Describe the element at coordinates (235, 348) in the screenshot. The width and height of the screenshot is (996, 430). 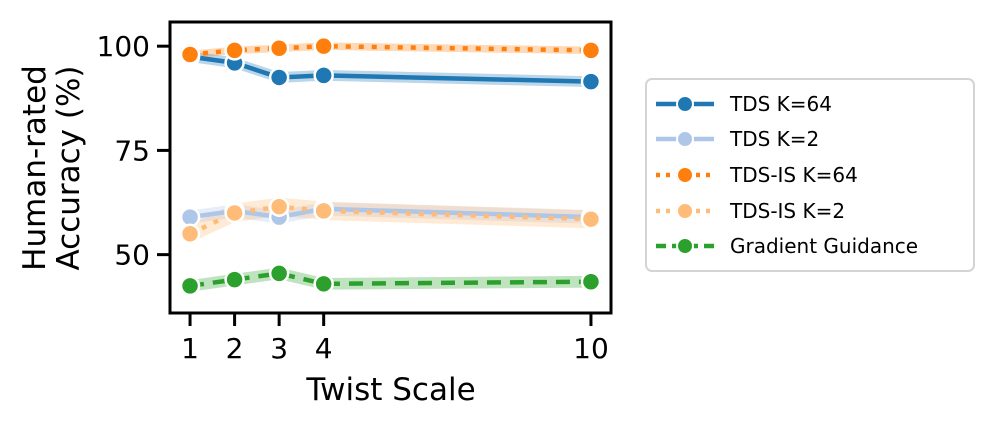
I see `x-tick-label: 2` at that location.